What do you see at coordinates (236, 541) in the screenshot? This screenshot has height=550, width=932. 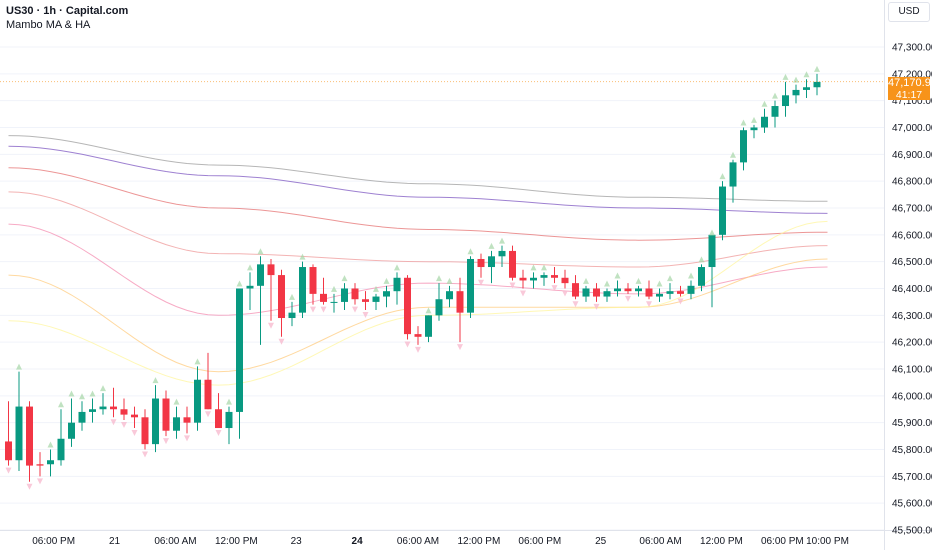 I see `time-tick-label: 12:00 PM` at bounding box center [236, 541].